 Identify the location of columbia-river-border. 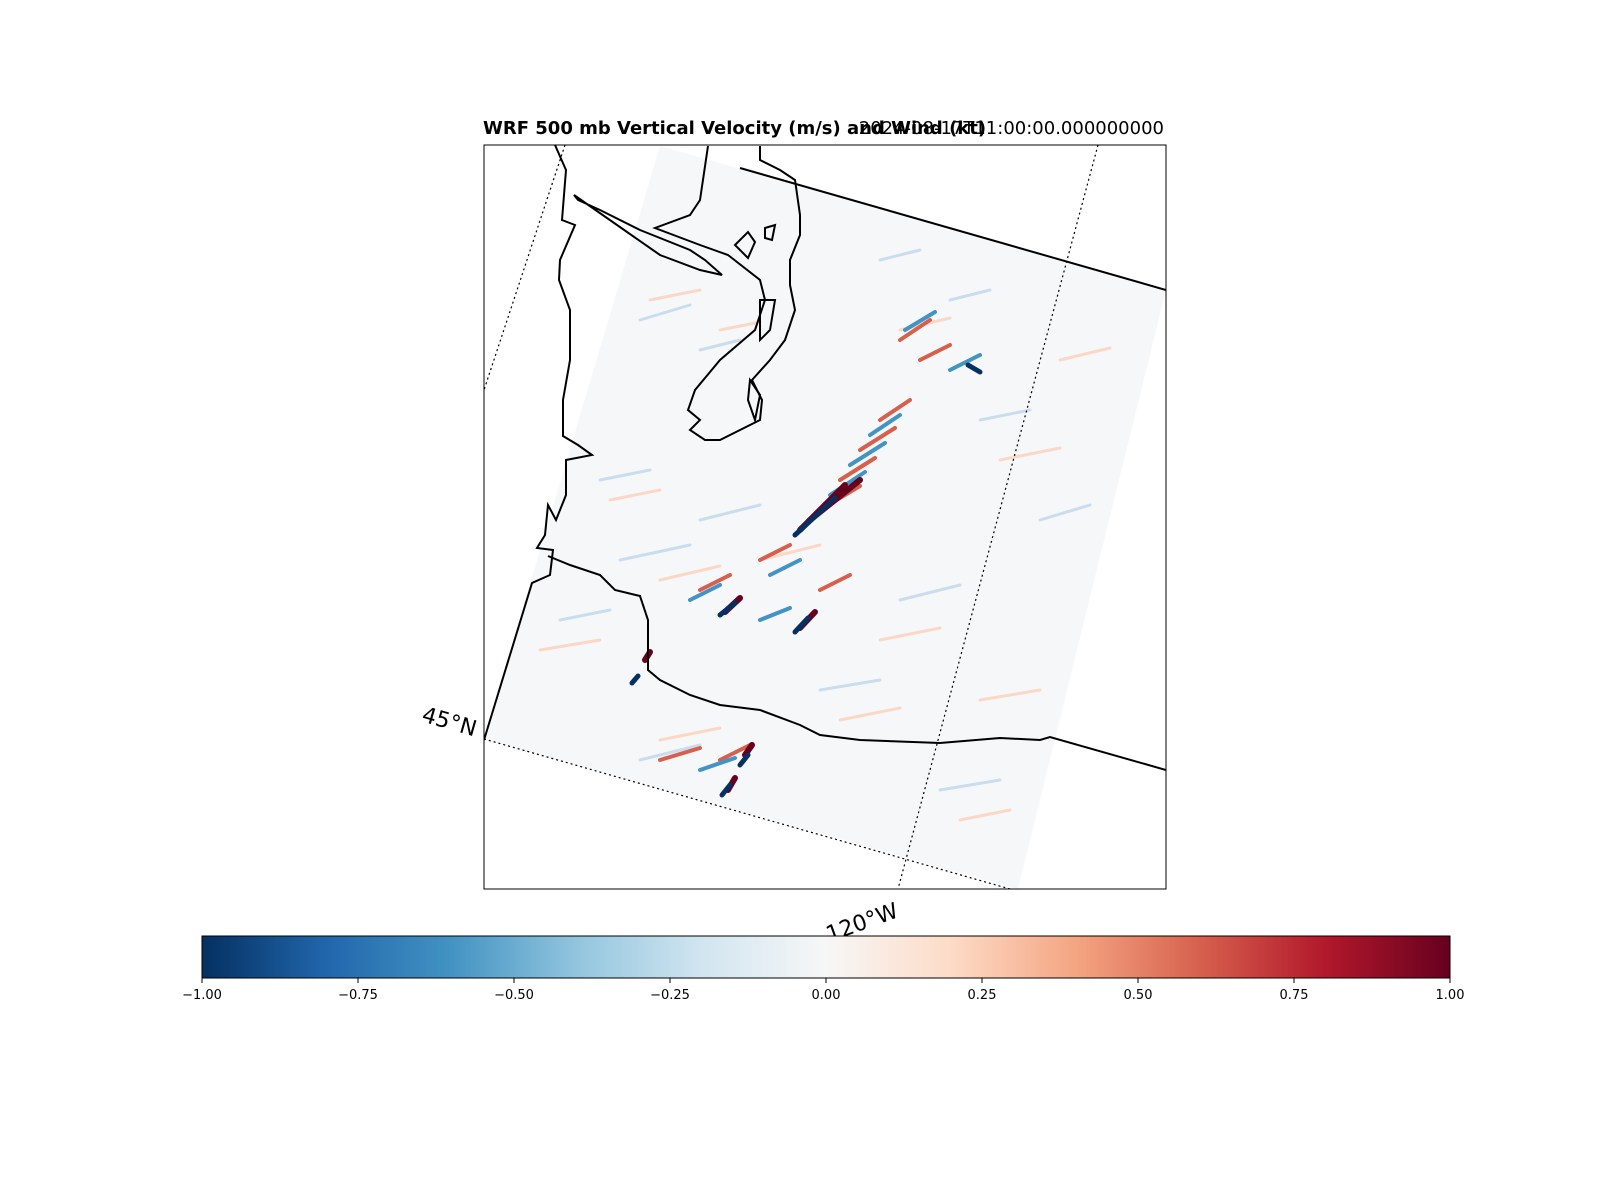
(856, 663).